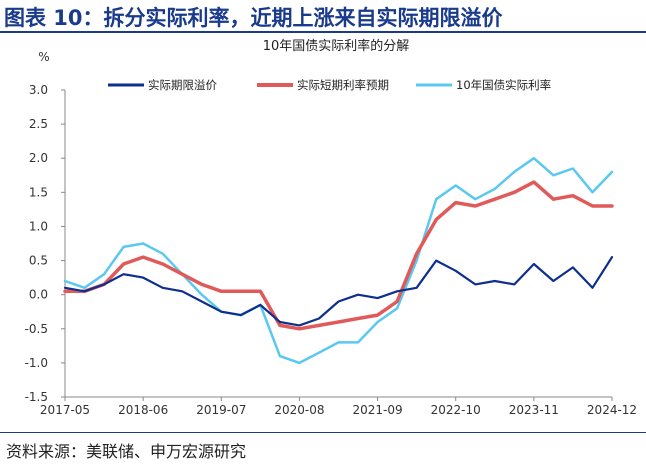 The width and height of the screenshot is (646, 465). What do you see at coordinates (343, 85) in the screenshot?
I see `legend-label: 实际短期利率预期` at bounding box center [343, 85].